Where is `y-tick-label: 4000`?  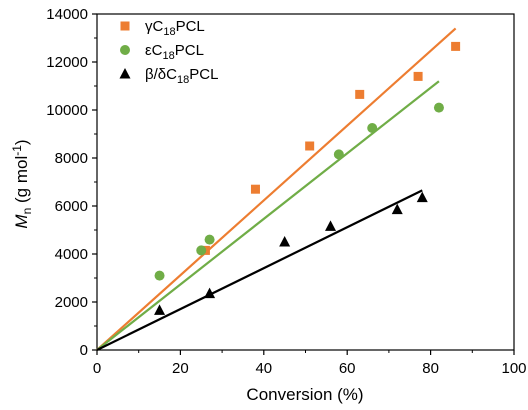
y-tick-label: 4000 is located at coordinates (71, 254).